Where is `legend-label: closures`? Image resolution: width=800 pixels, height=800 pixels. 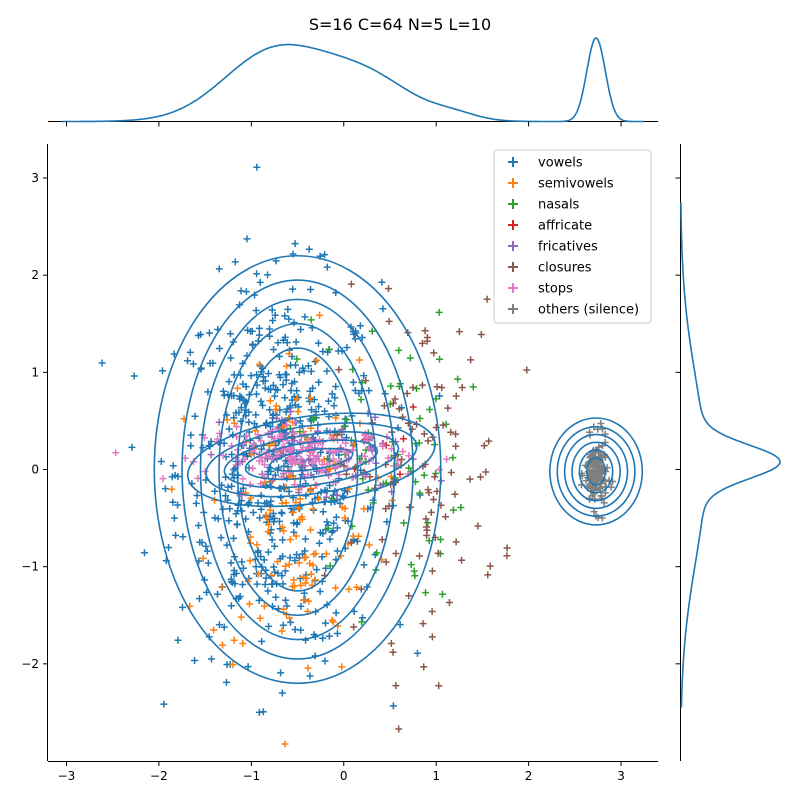
legend-label: closures is located at coordinates (565, 268).